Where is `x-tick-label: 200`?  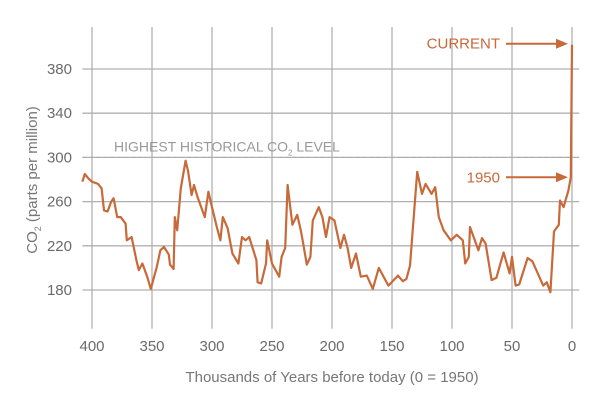
x-tick-label: 200 is located at coordinates (331, 346).